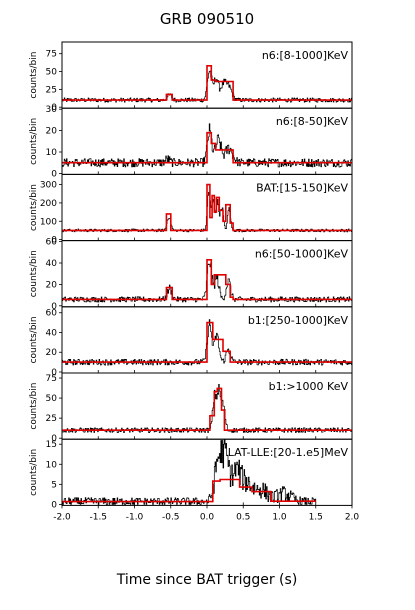  Describe the element at coordinates (243, 517) in the screenshot. I see `x-tick-label: 0.5` at that location.